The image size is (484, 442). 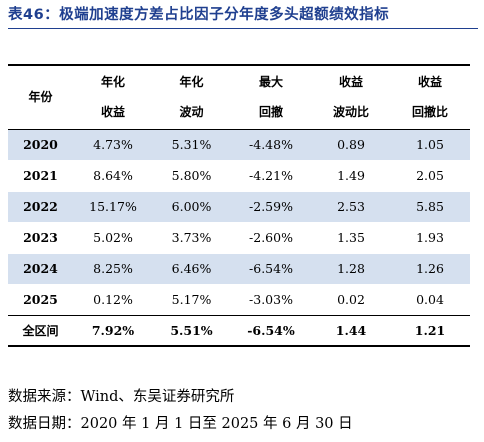 I want to click on cell-annual-volatility: 6.00%, so click(x=191, y=206).